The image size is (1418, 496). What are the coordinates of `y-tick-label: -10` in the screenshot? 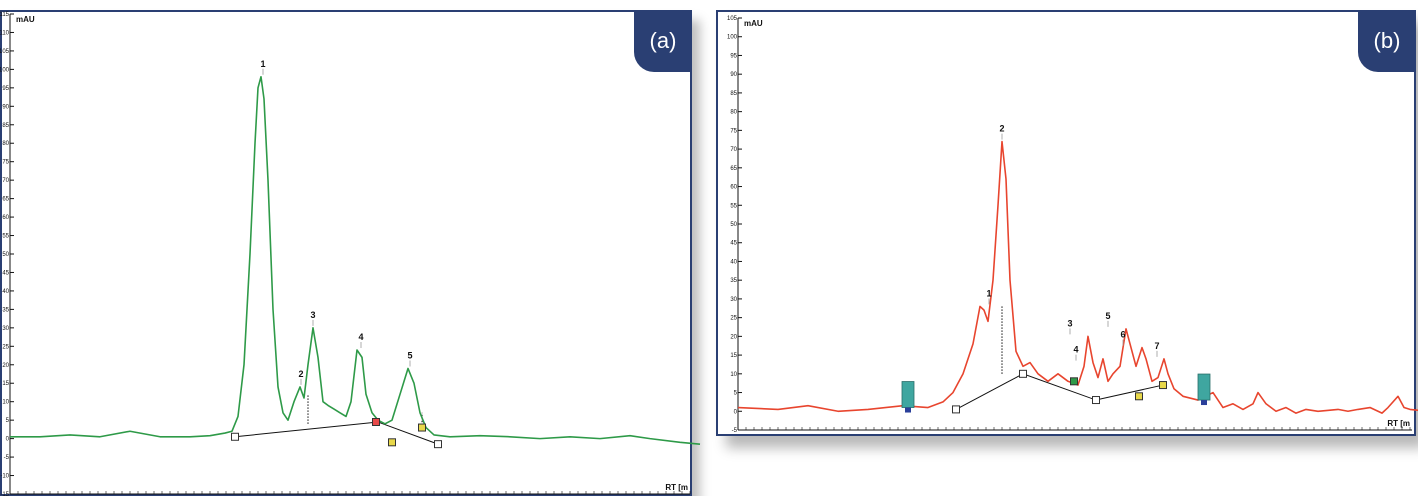 It's located at (4, 477).